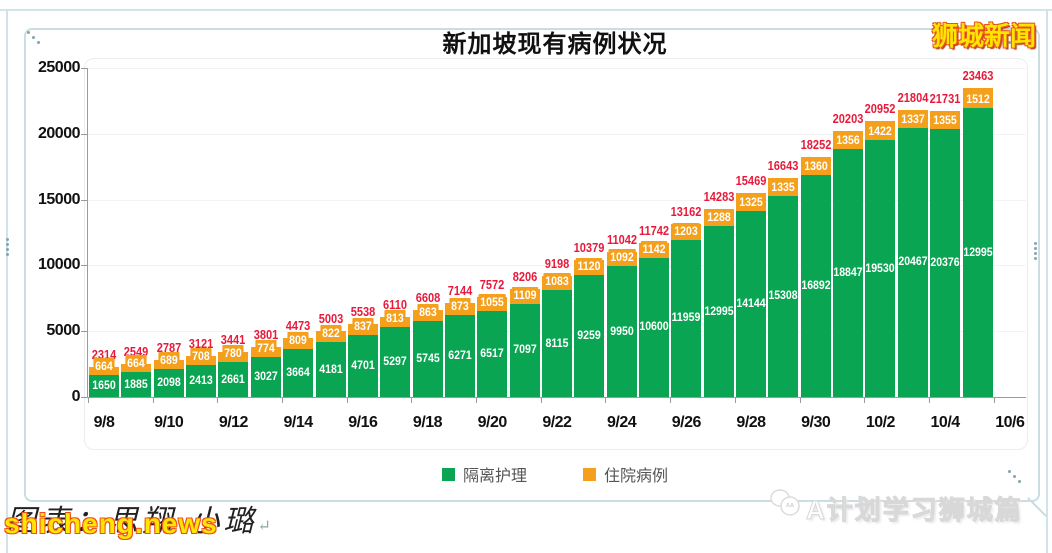 Image resolution: width=1052 pixels, height=553 pixels. Describe the element at coordinates (460, 290) in the screenshot. I see `bar-total-label: 7144` at that location.